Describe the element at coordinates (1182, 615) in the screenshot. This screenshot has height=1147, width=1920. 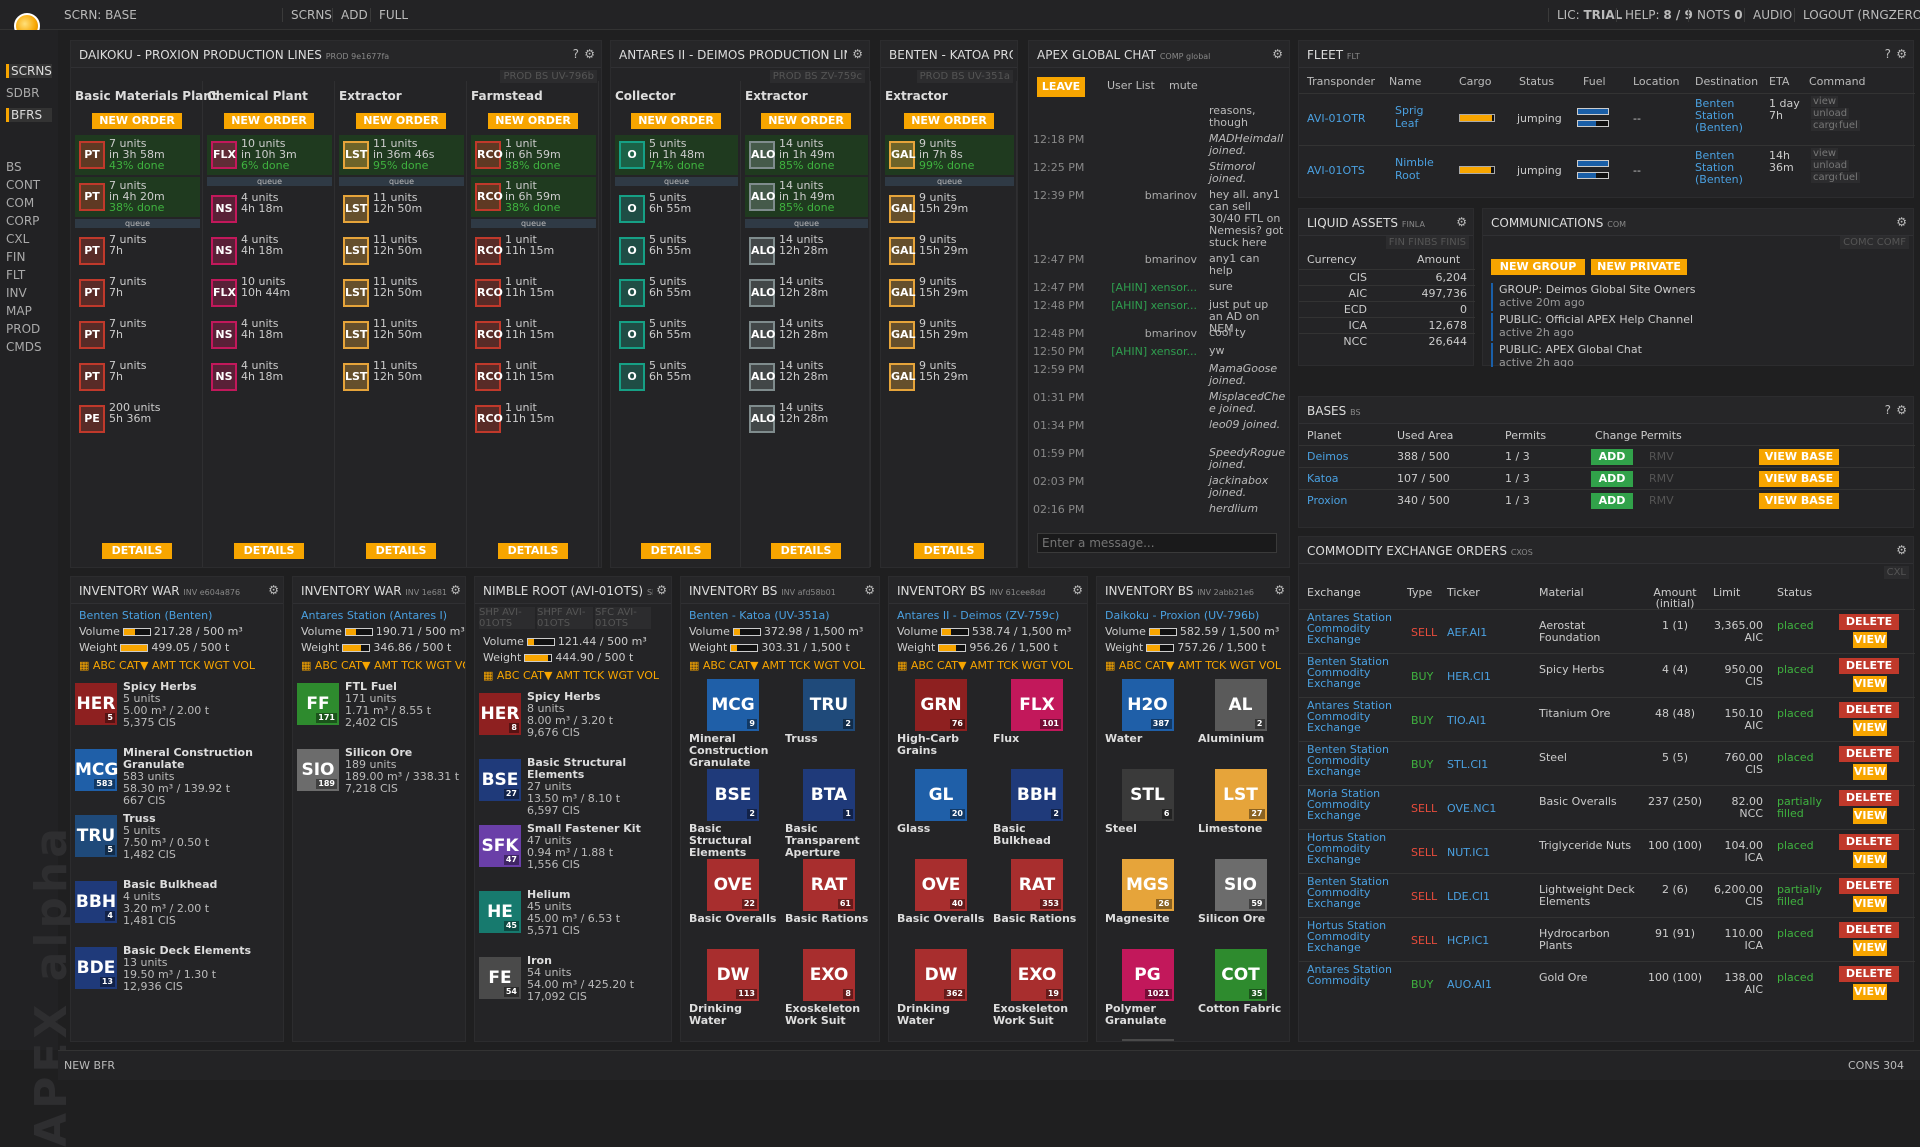
I see `inventory-location: Daikoku - Proxion (UV-796b)` at that location.